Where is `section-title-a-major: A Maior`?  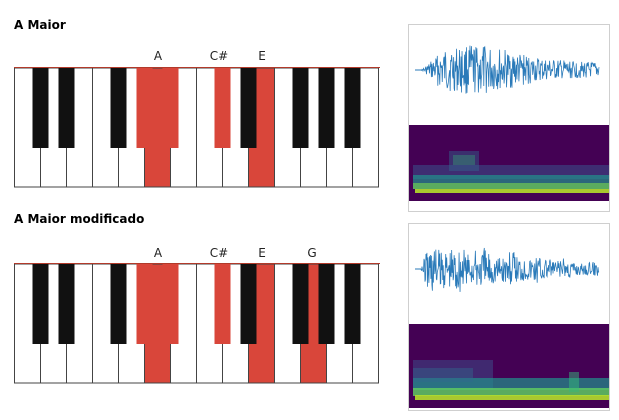 section-title-a-major: A Maior is located at coordinates (40, 25).